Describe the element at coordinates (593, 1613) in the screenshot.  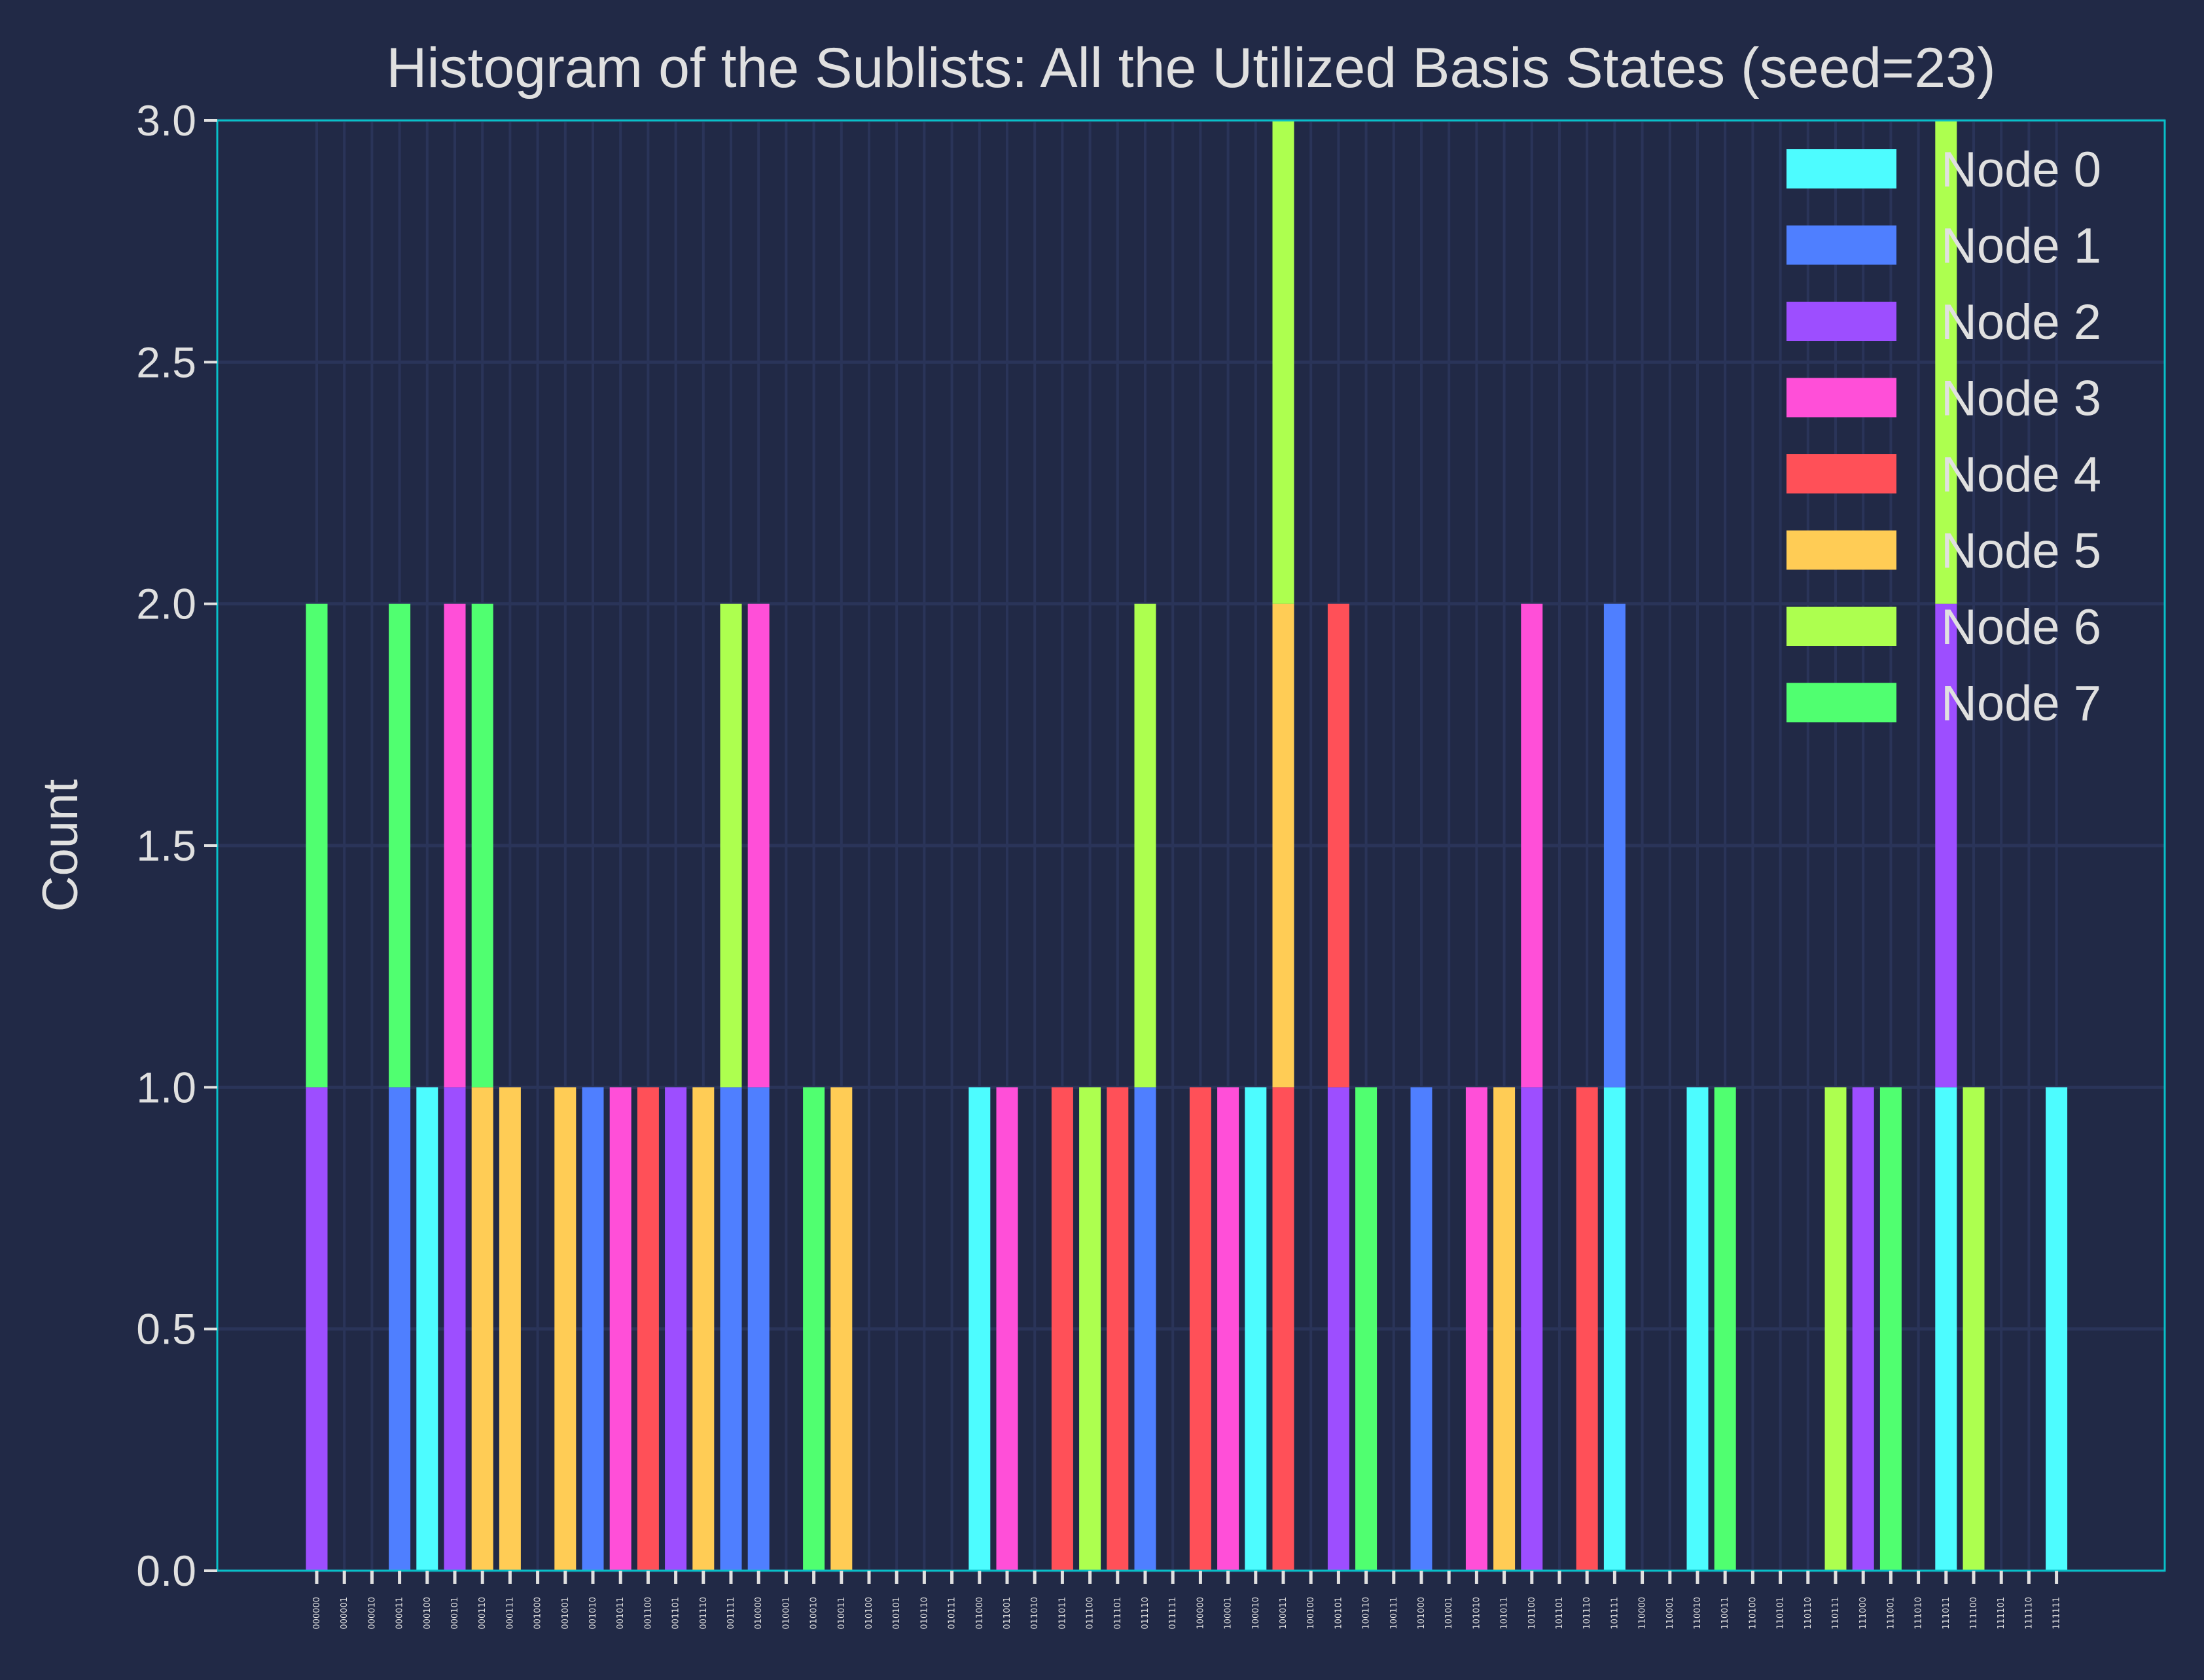
I see `x-tick-label: 001010` at that location.